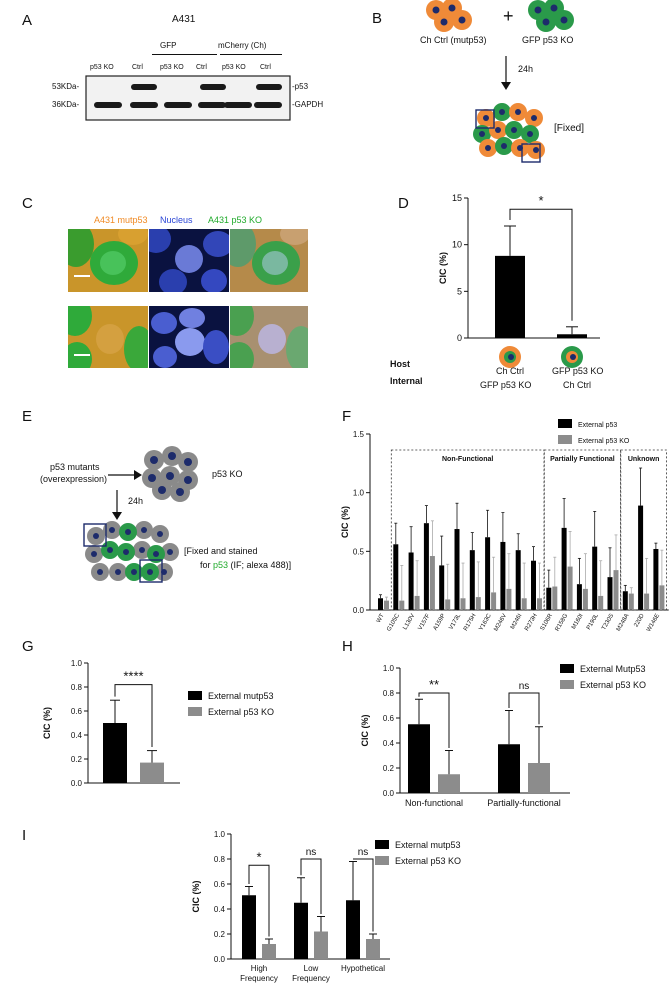  What do you see at coordinates (548, 40) in the screenshot?
I see `label-gfp-ko: GFP p53 KO` at bounding box center [548, 40].